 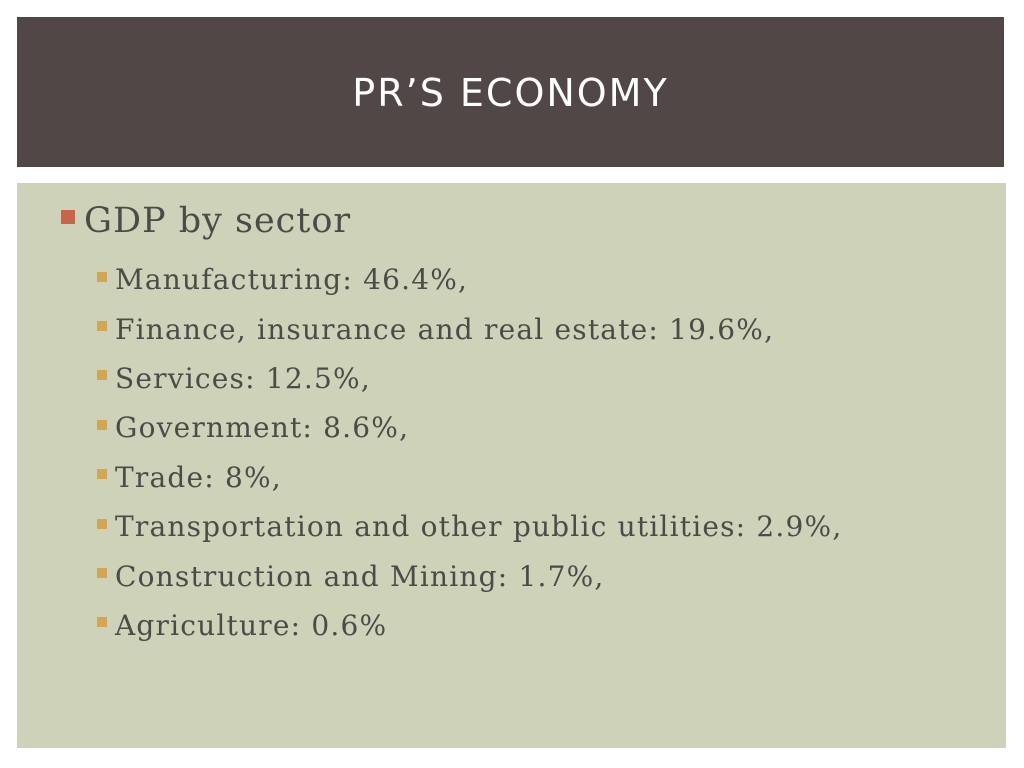 What do you see at coordinates (218, 221) in the screenshot?
I see `main-bullet-text: GDP by sector` at bounding box center [218, 221].